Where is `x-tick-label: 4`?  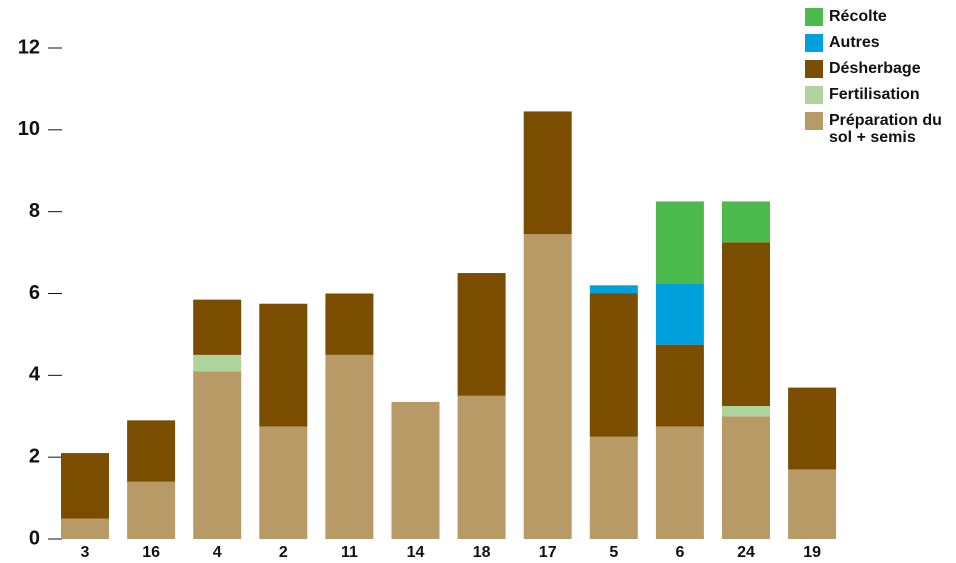
x-tick-label: 4 is located at coordinates (217, 552).